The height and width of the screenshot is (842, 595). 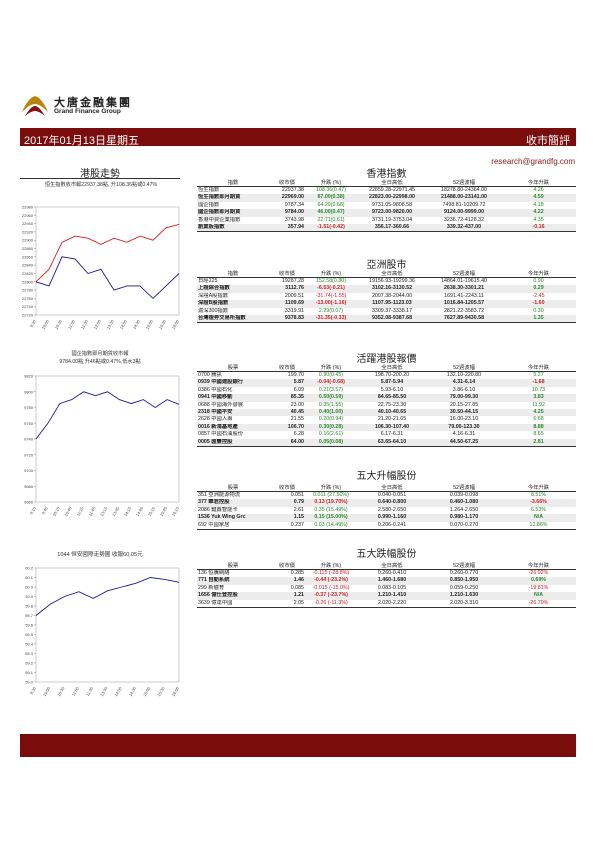 I want to click on cell-ytd: N/A, so click(x=538, y=518).